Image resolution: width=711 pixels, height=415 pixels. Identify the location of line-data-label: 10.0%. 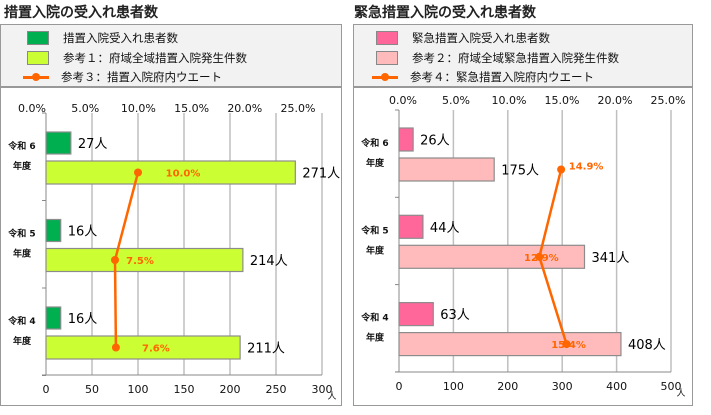
(183, 174).